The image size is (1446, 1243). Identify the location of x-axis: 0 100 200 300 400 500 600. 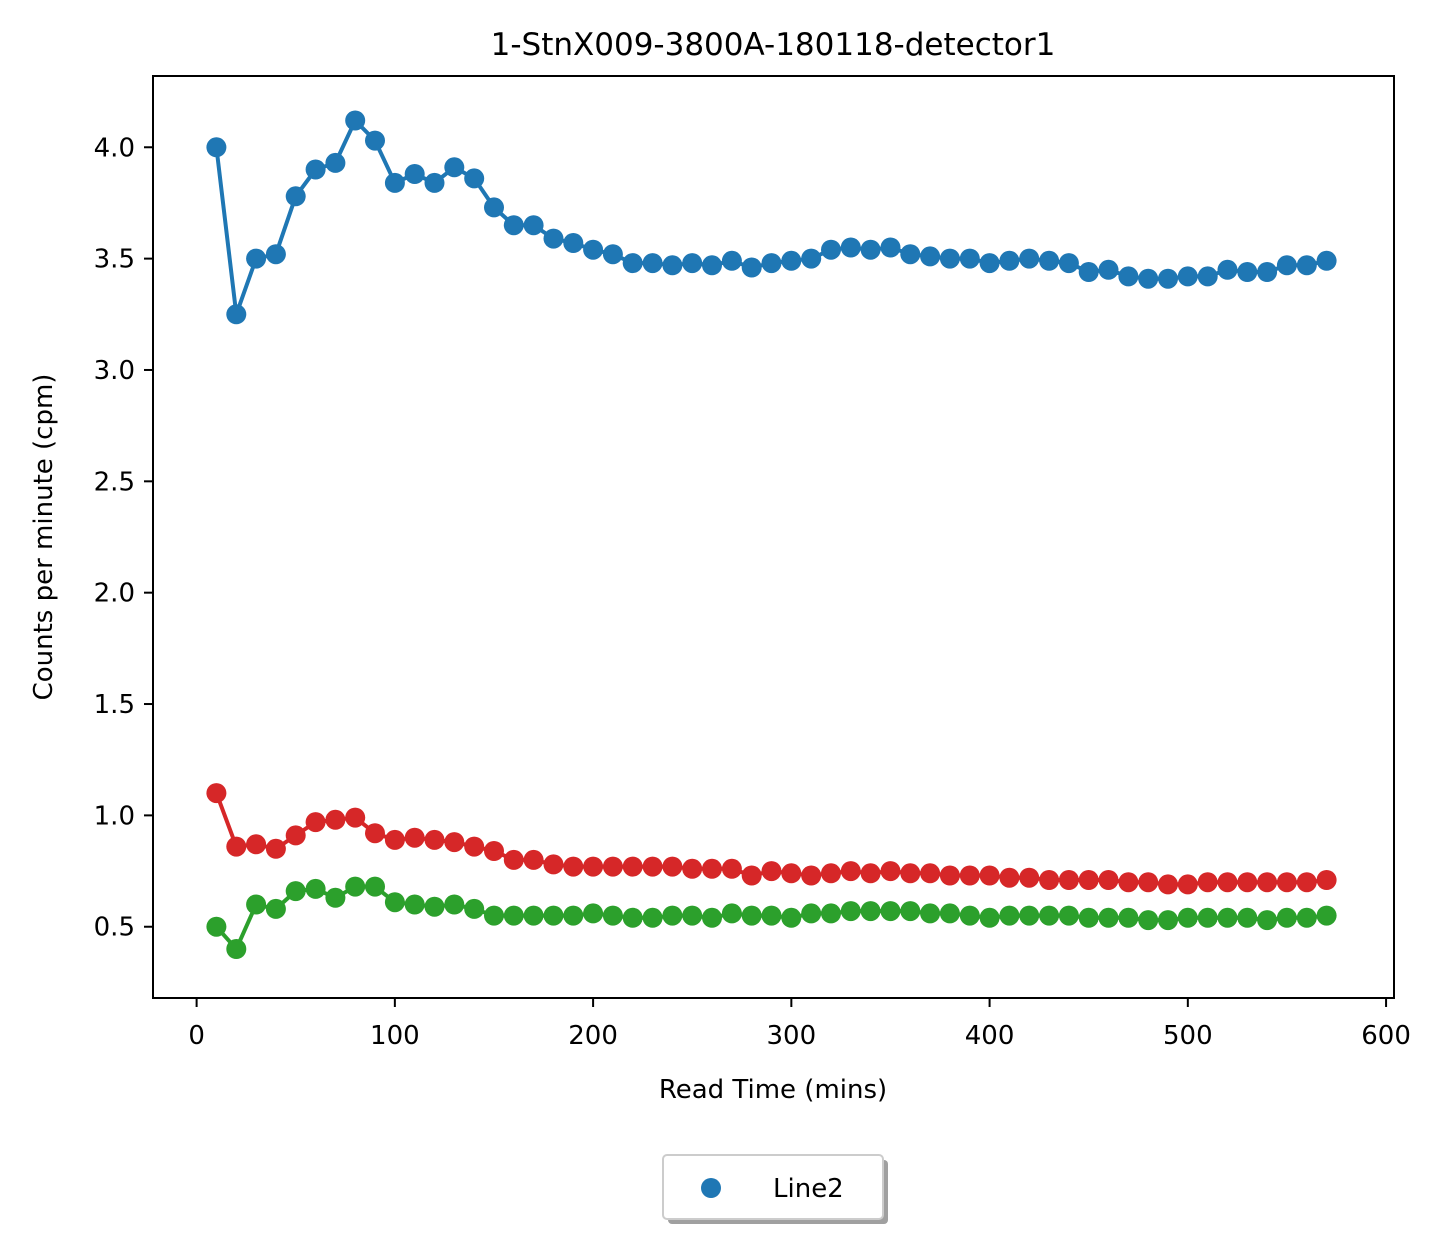
(799, 1024).